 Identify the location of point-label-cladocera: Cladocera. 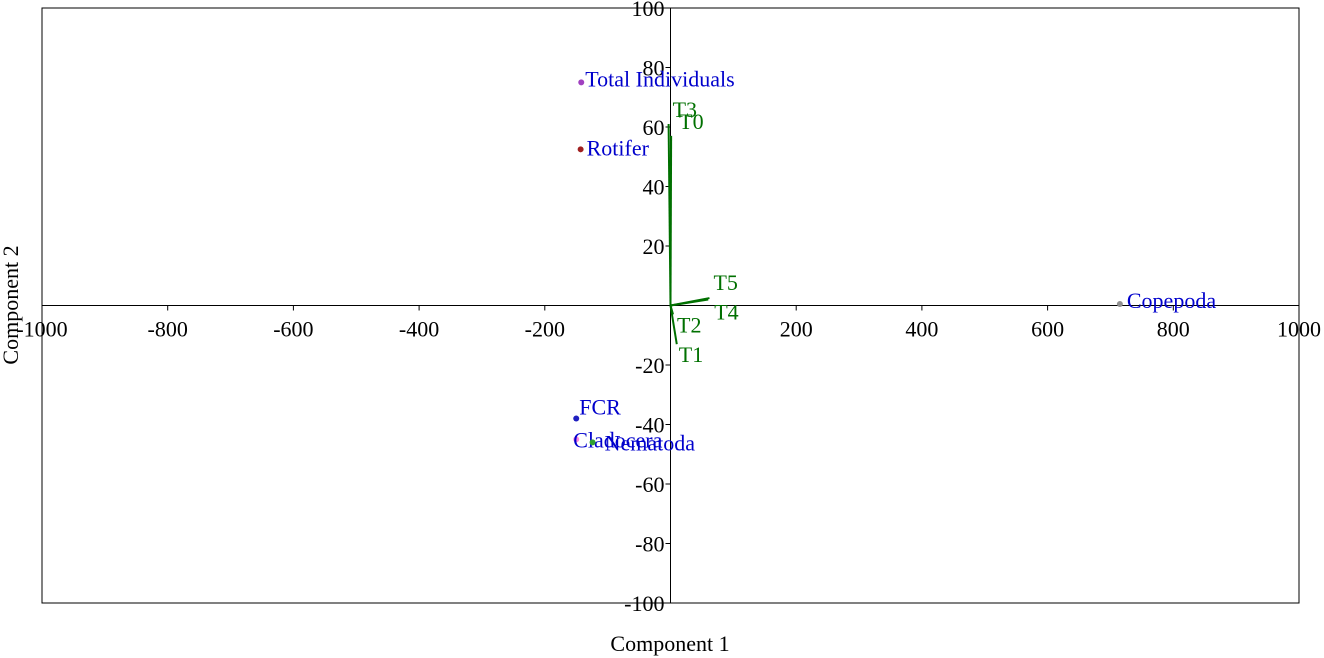
(617, 439).